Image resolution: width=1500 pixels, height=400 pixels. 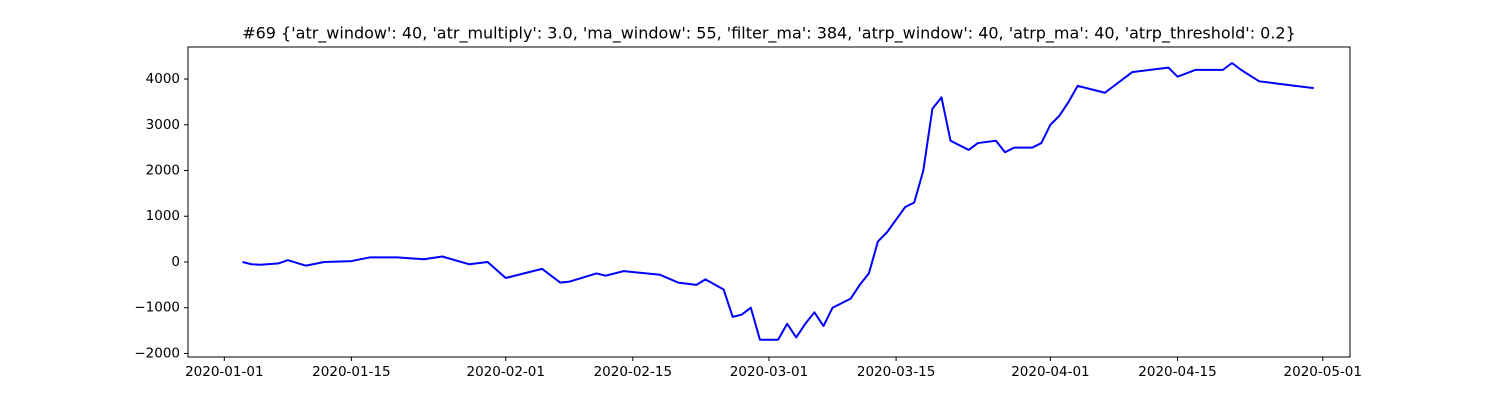 I want to click on x-tick-label: 2020-04-01, so click(x=1050, y=372).